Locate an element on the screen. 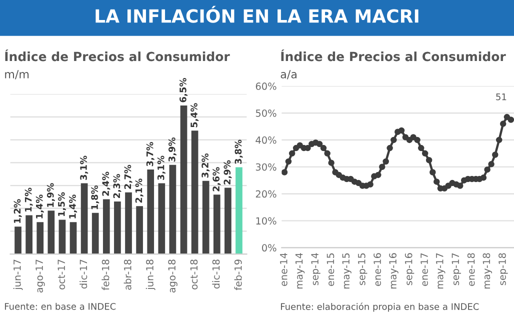 This screenshot has height=320, width=514. data-label: 2,7% is located at coordinates (128, 176).